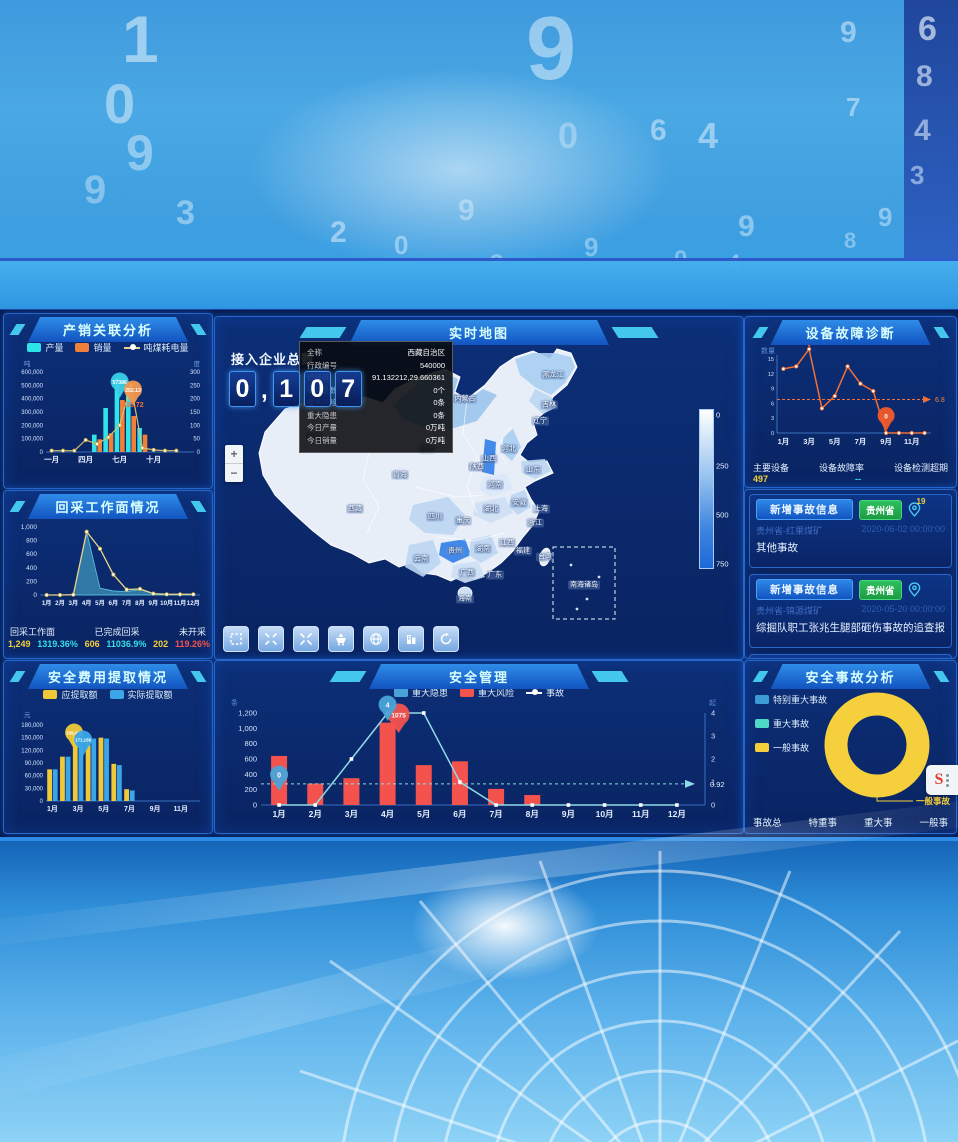 The image size is (958, 1142). Describe the element at coordinates (791, 747) in the screenshot. I see `legend-item: 一般事故` at that location.